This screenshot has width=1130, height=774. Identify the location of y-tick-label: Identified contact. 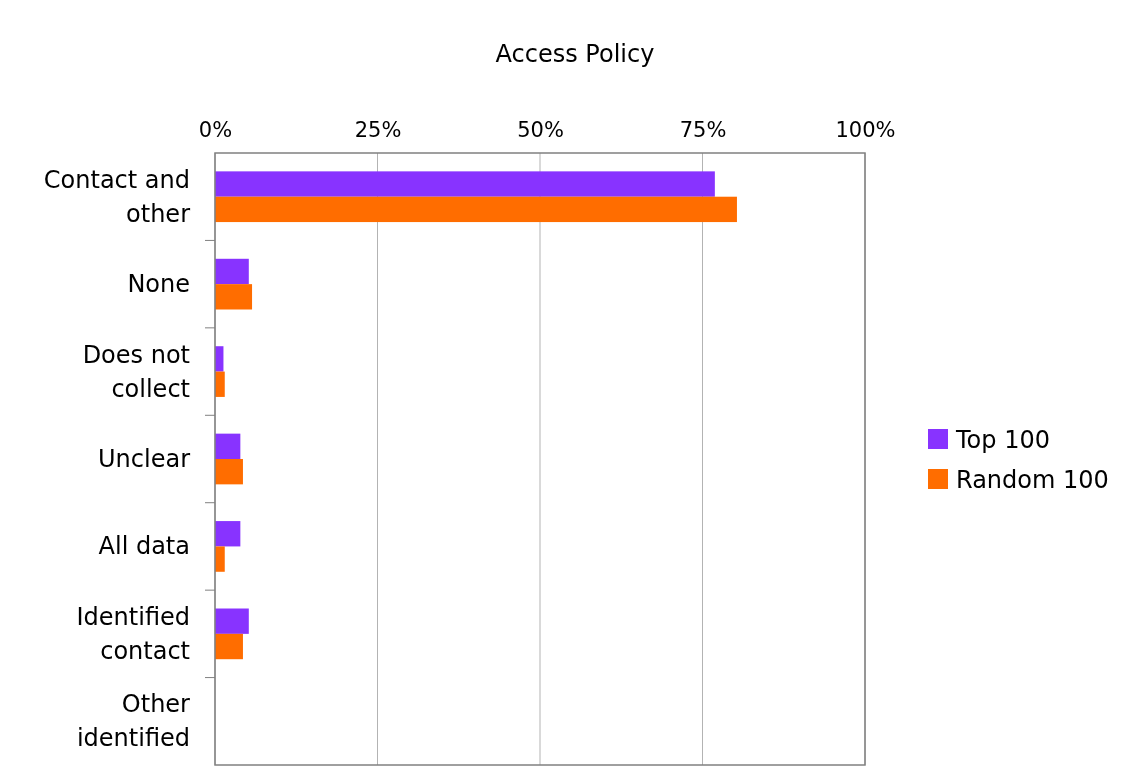
(133, 633).